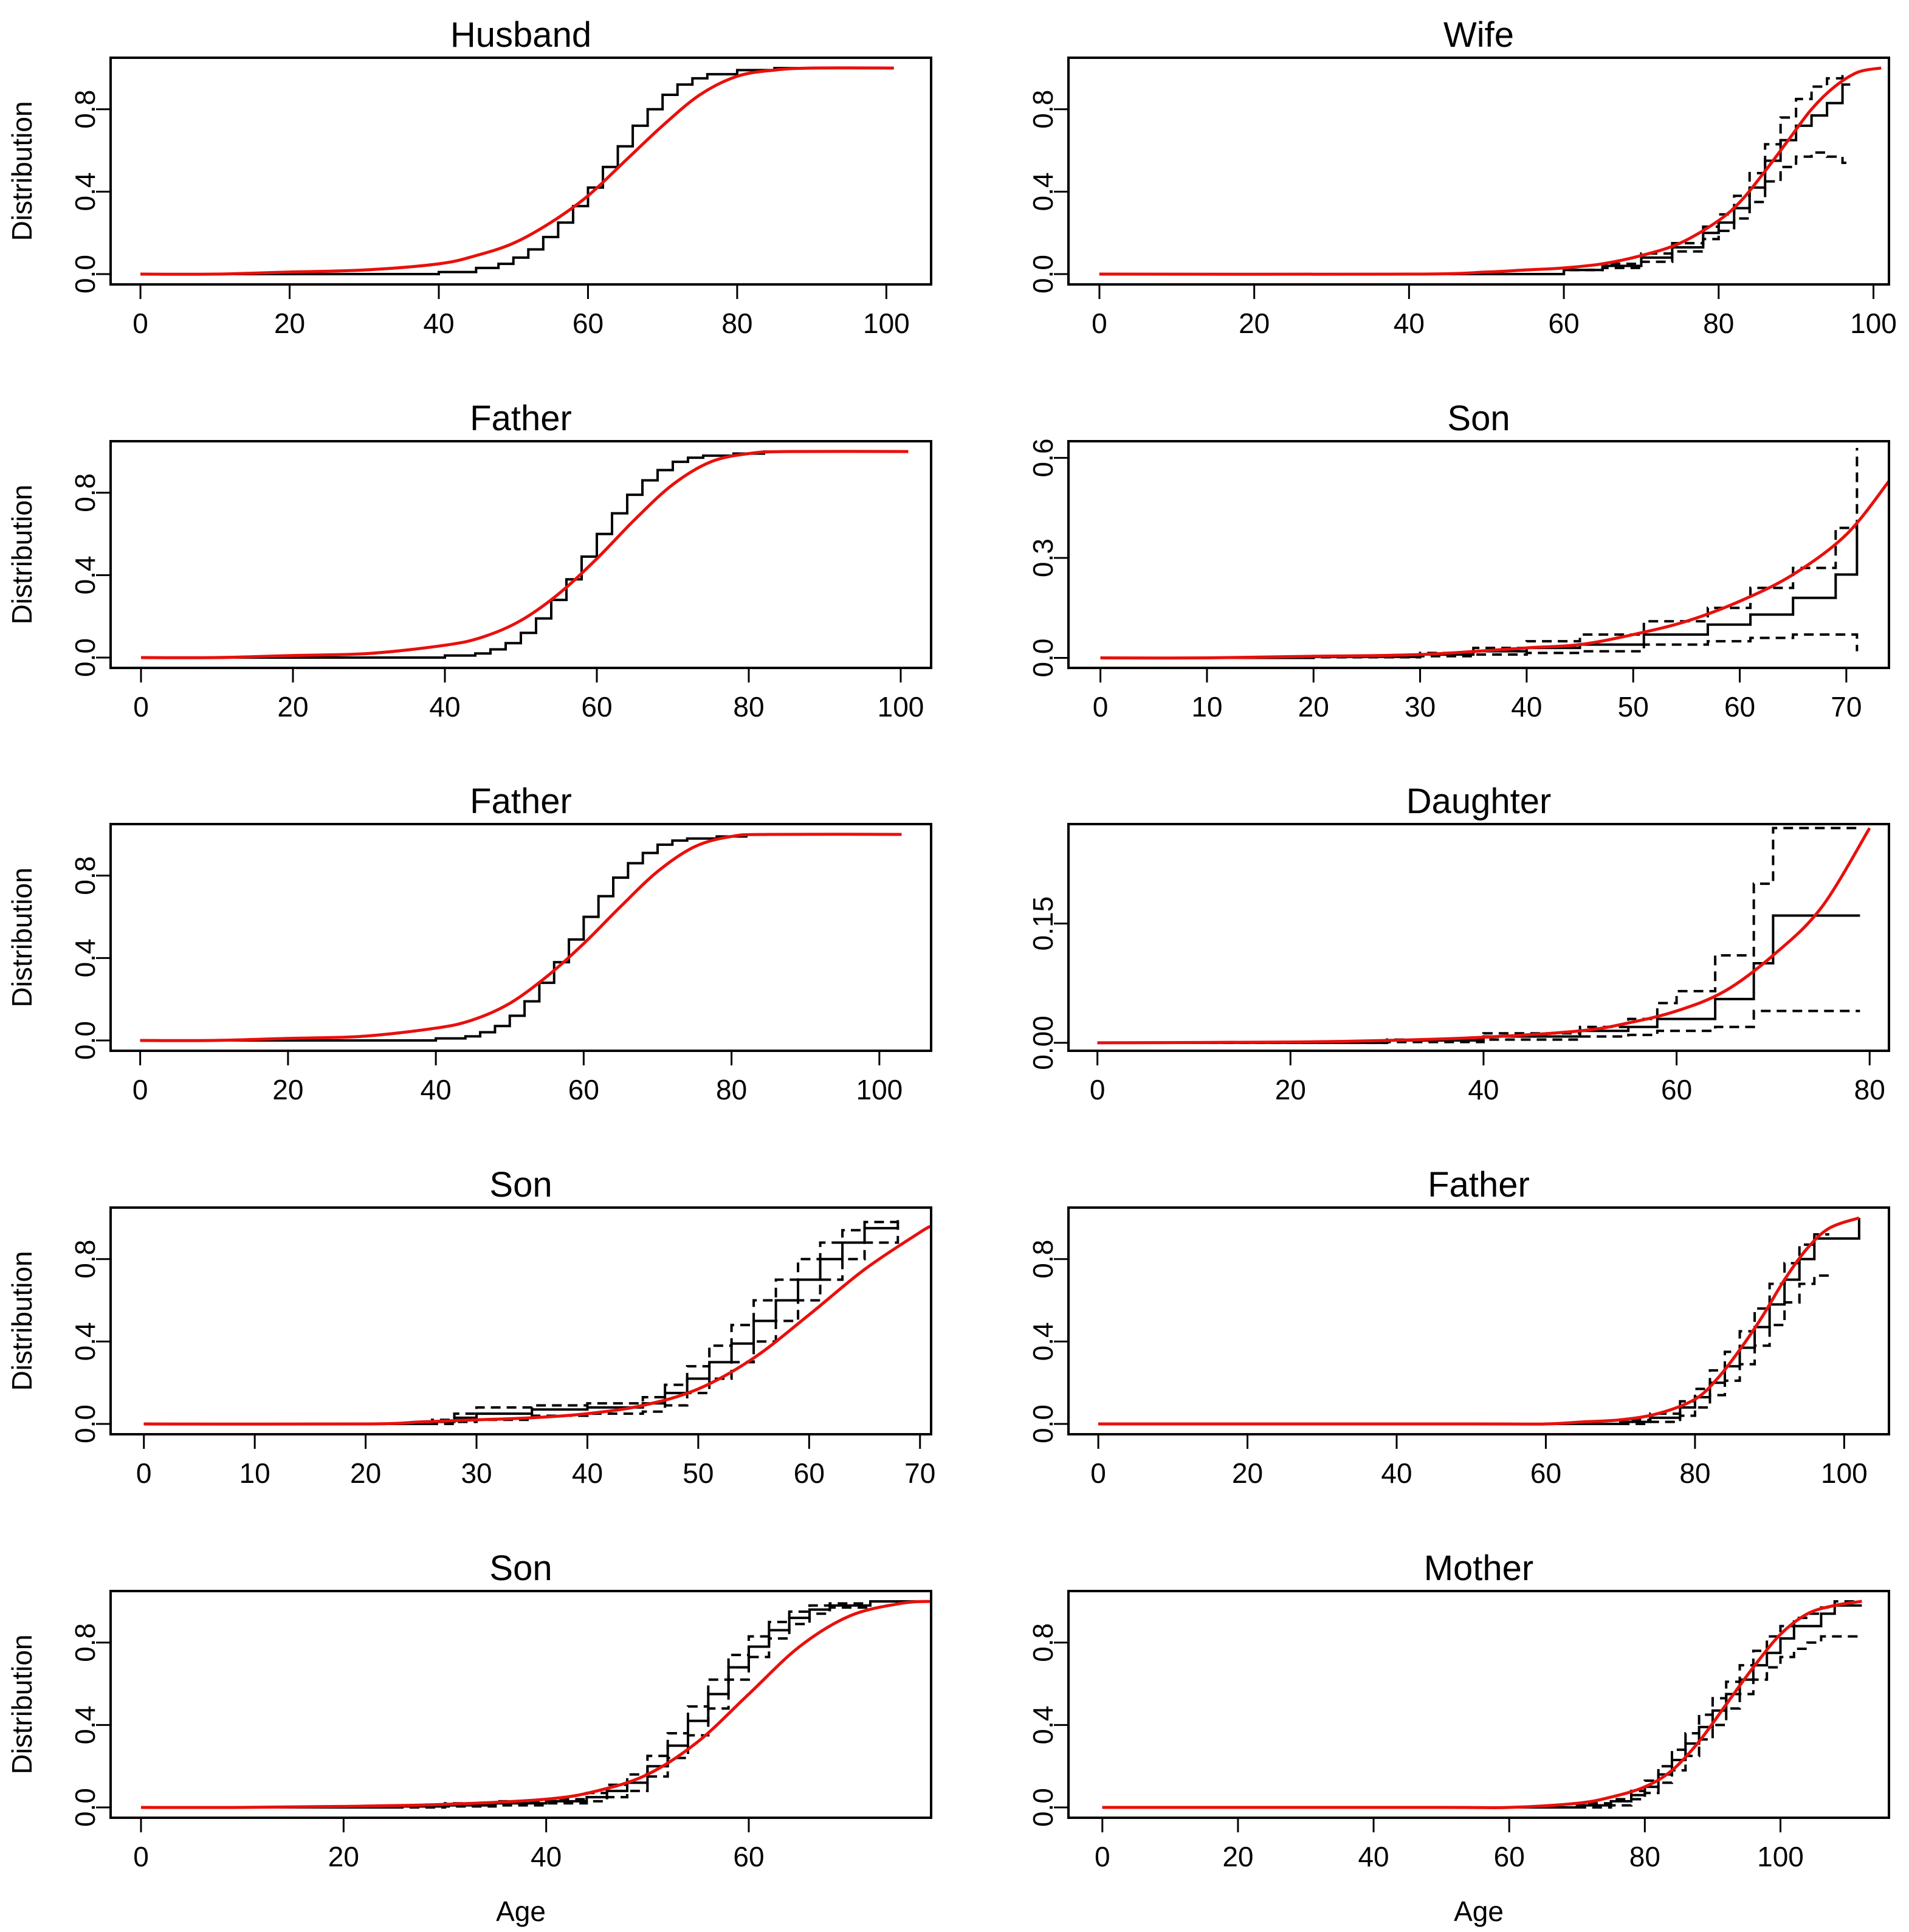 The width and height of the screenshot is (1909, 1932). Describe the element at coordinates (1545, 1473) in the screenshot. I see `panel-8-father-xtick-label: 60` at that location.